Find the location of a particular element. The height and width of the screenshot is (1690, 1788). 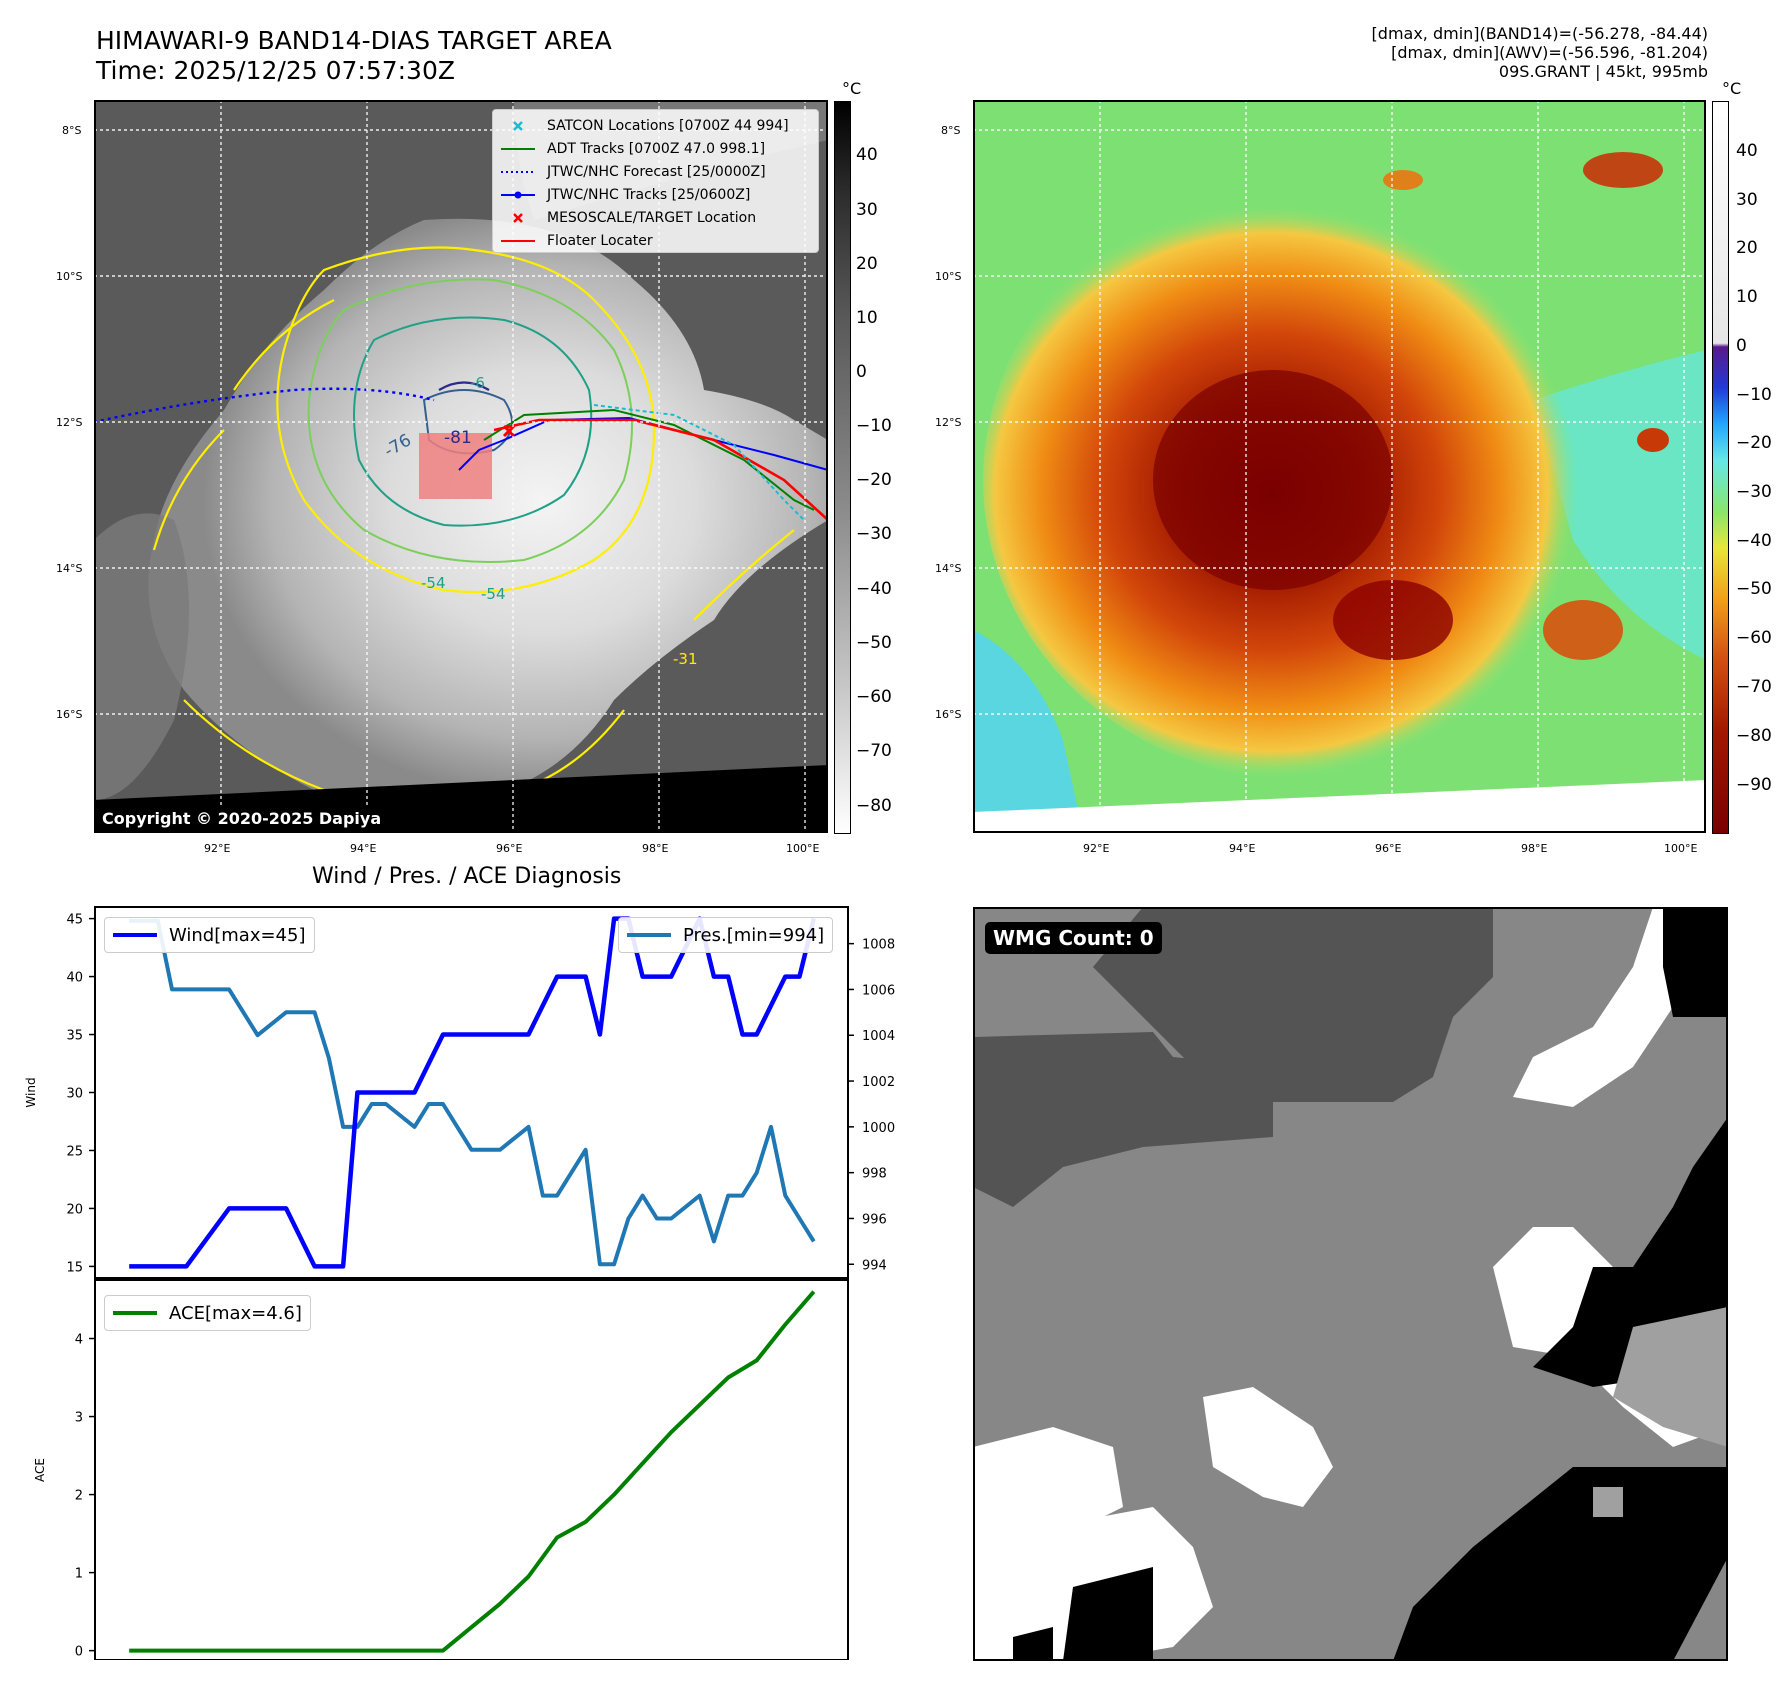

legend-item-adt: ADT Tracks [0700Z 47.0 998.1] is located at coordinates (655, 148).